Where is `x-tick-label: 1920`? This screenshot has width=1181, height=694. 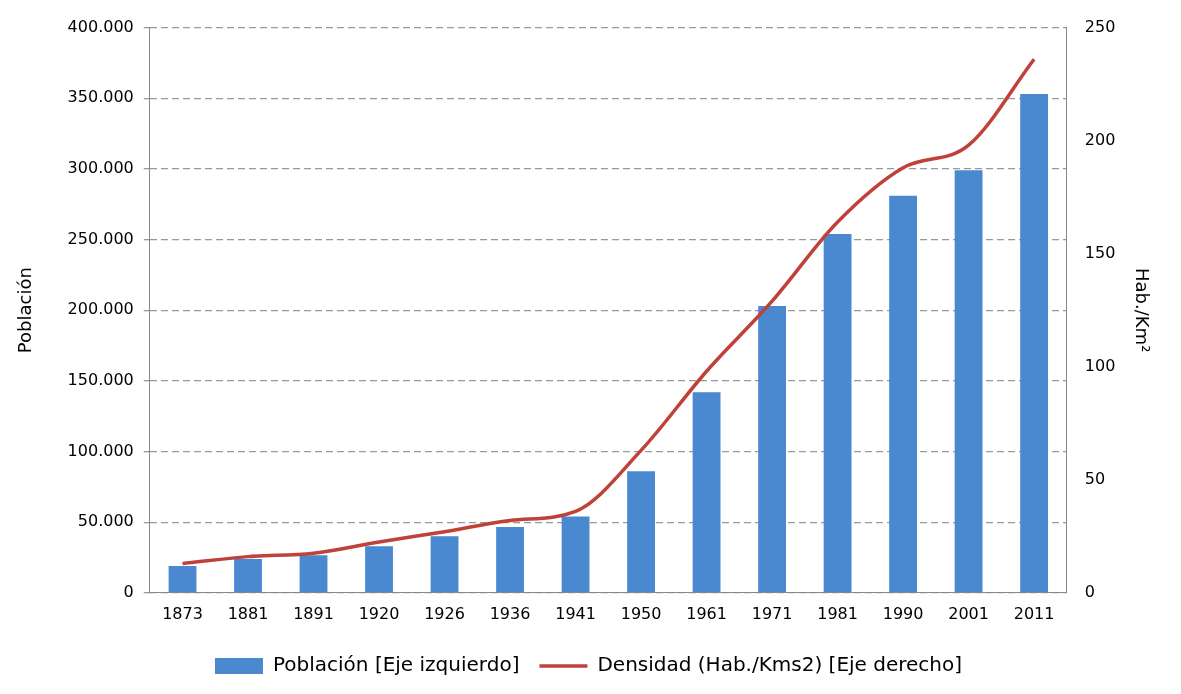 x-tick-label: 1920 is located at coordinates (379, 613).